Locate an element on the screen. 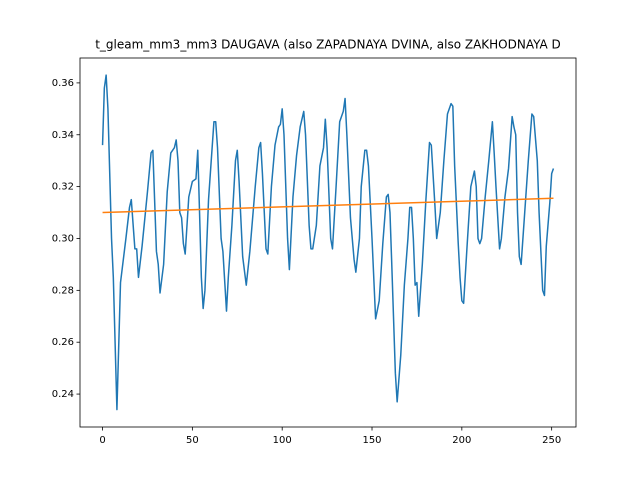  x-tick-label: 0 is located at coordinates (102, 440).